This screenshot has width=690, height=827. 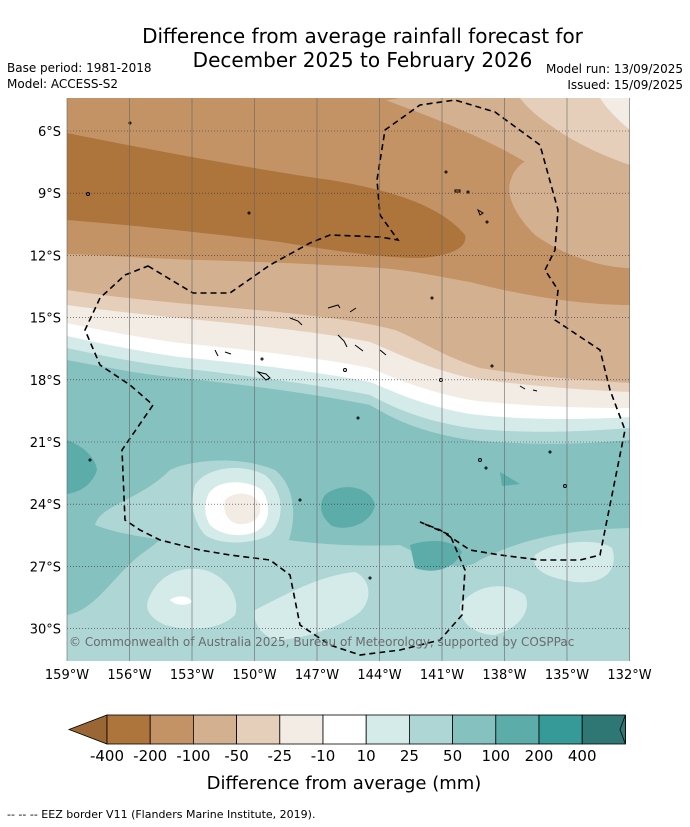 What do you see at coordinates (436, 555) in the screenshot?
I see `band-100-200-east` at bounding box center [436, 555].